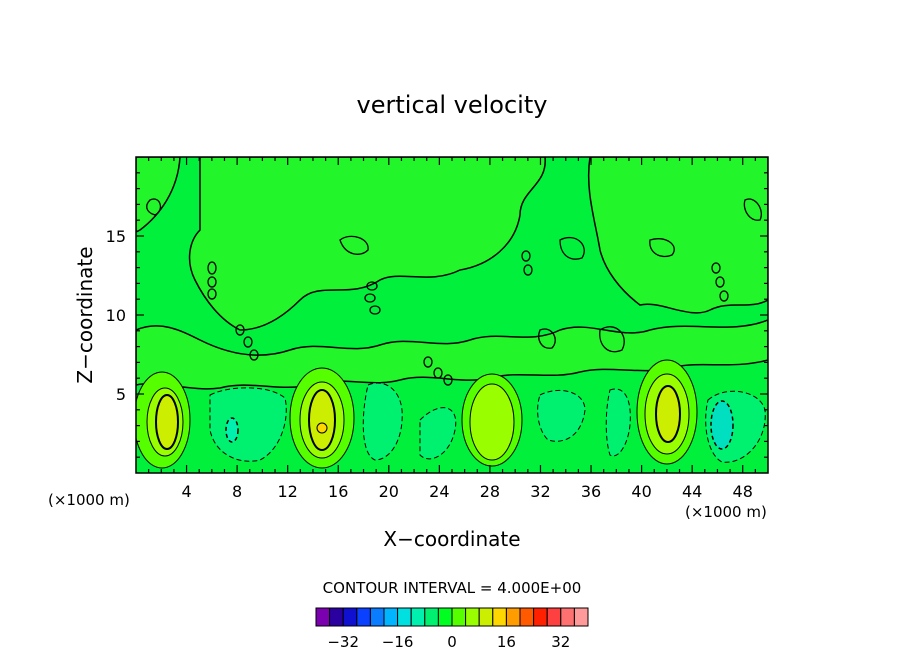 Image resolution: width=904 pixels, height=654 pixels. I want to click on colorbar-labels: −32 −16 0 16 32, so click(448, 642).